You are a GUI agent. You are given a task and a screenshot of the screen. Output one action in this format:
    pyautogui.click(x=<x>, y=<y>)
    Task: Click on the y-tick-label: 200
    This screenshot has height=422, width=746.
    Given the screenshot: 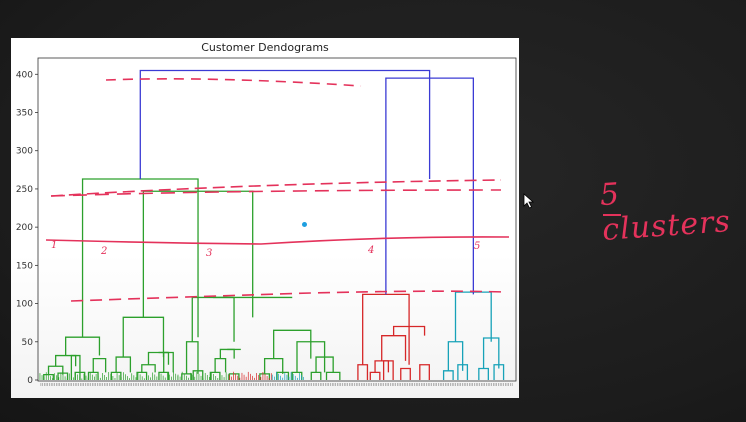 What is the action you would take?
    pyautogui.click(x=24, y=228)
    